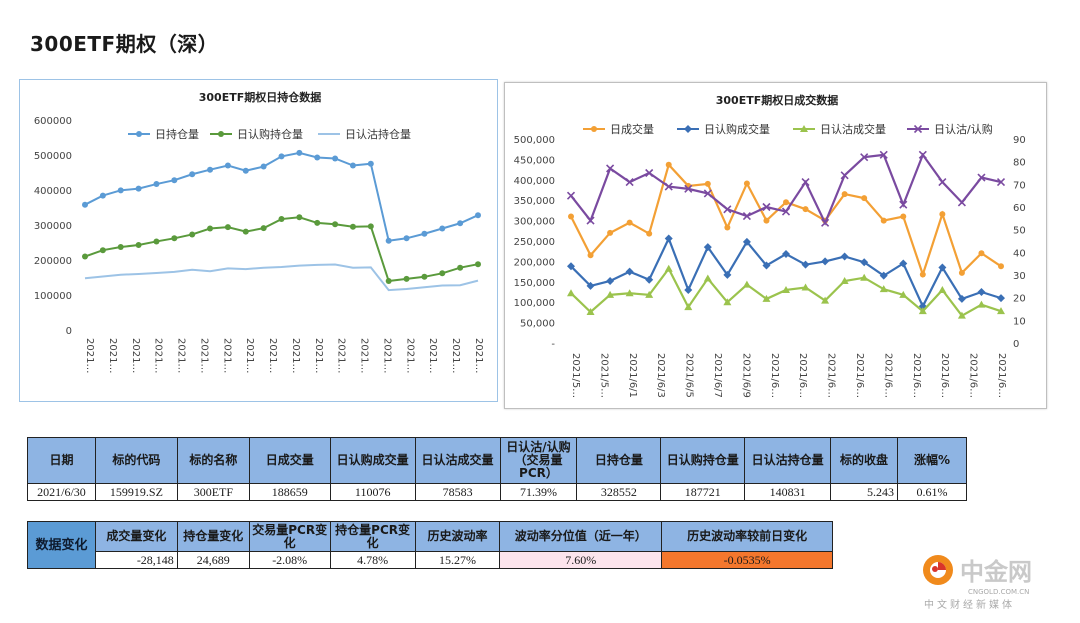  Describe the element at coordinates (788, 129) in the screenshot. I see `chart-legend: 日成交量 日认购成交量 日认沽成交量 日认沽/认购` at that location.